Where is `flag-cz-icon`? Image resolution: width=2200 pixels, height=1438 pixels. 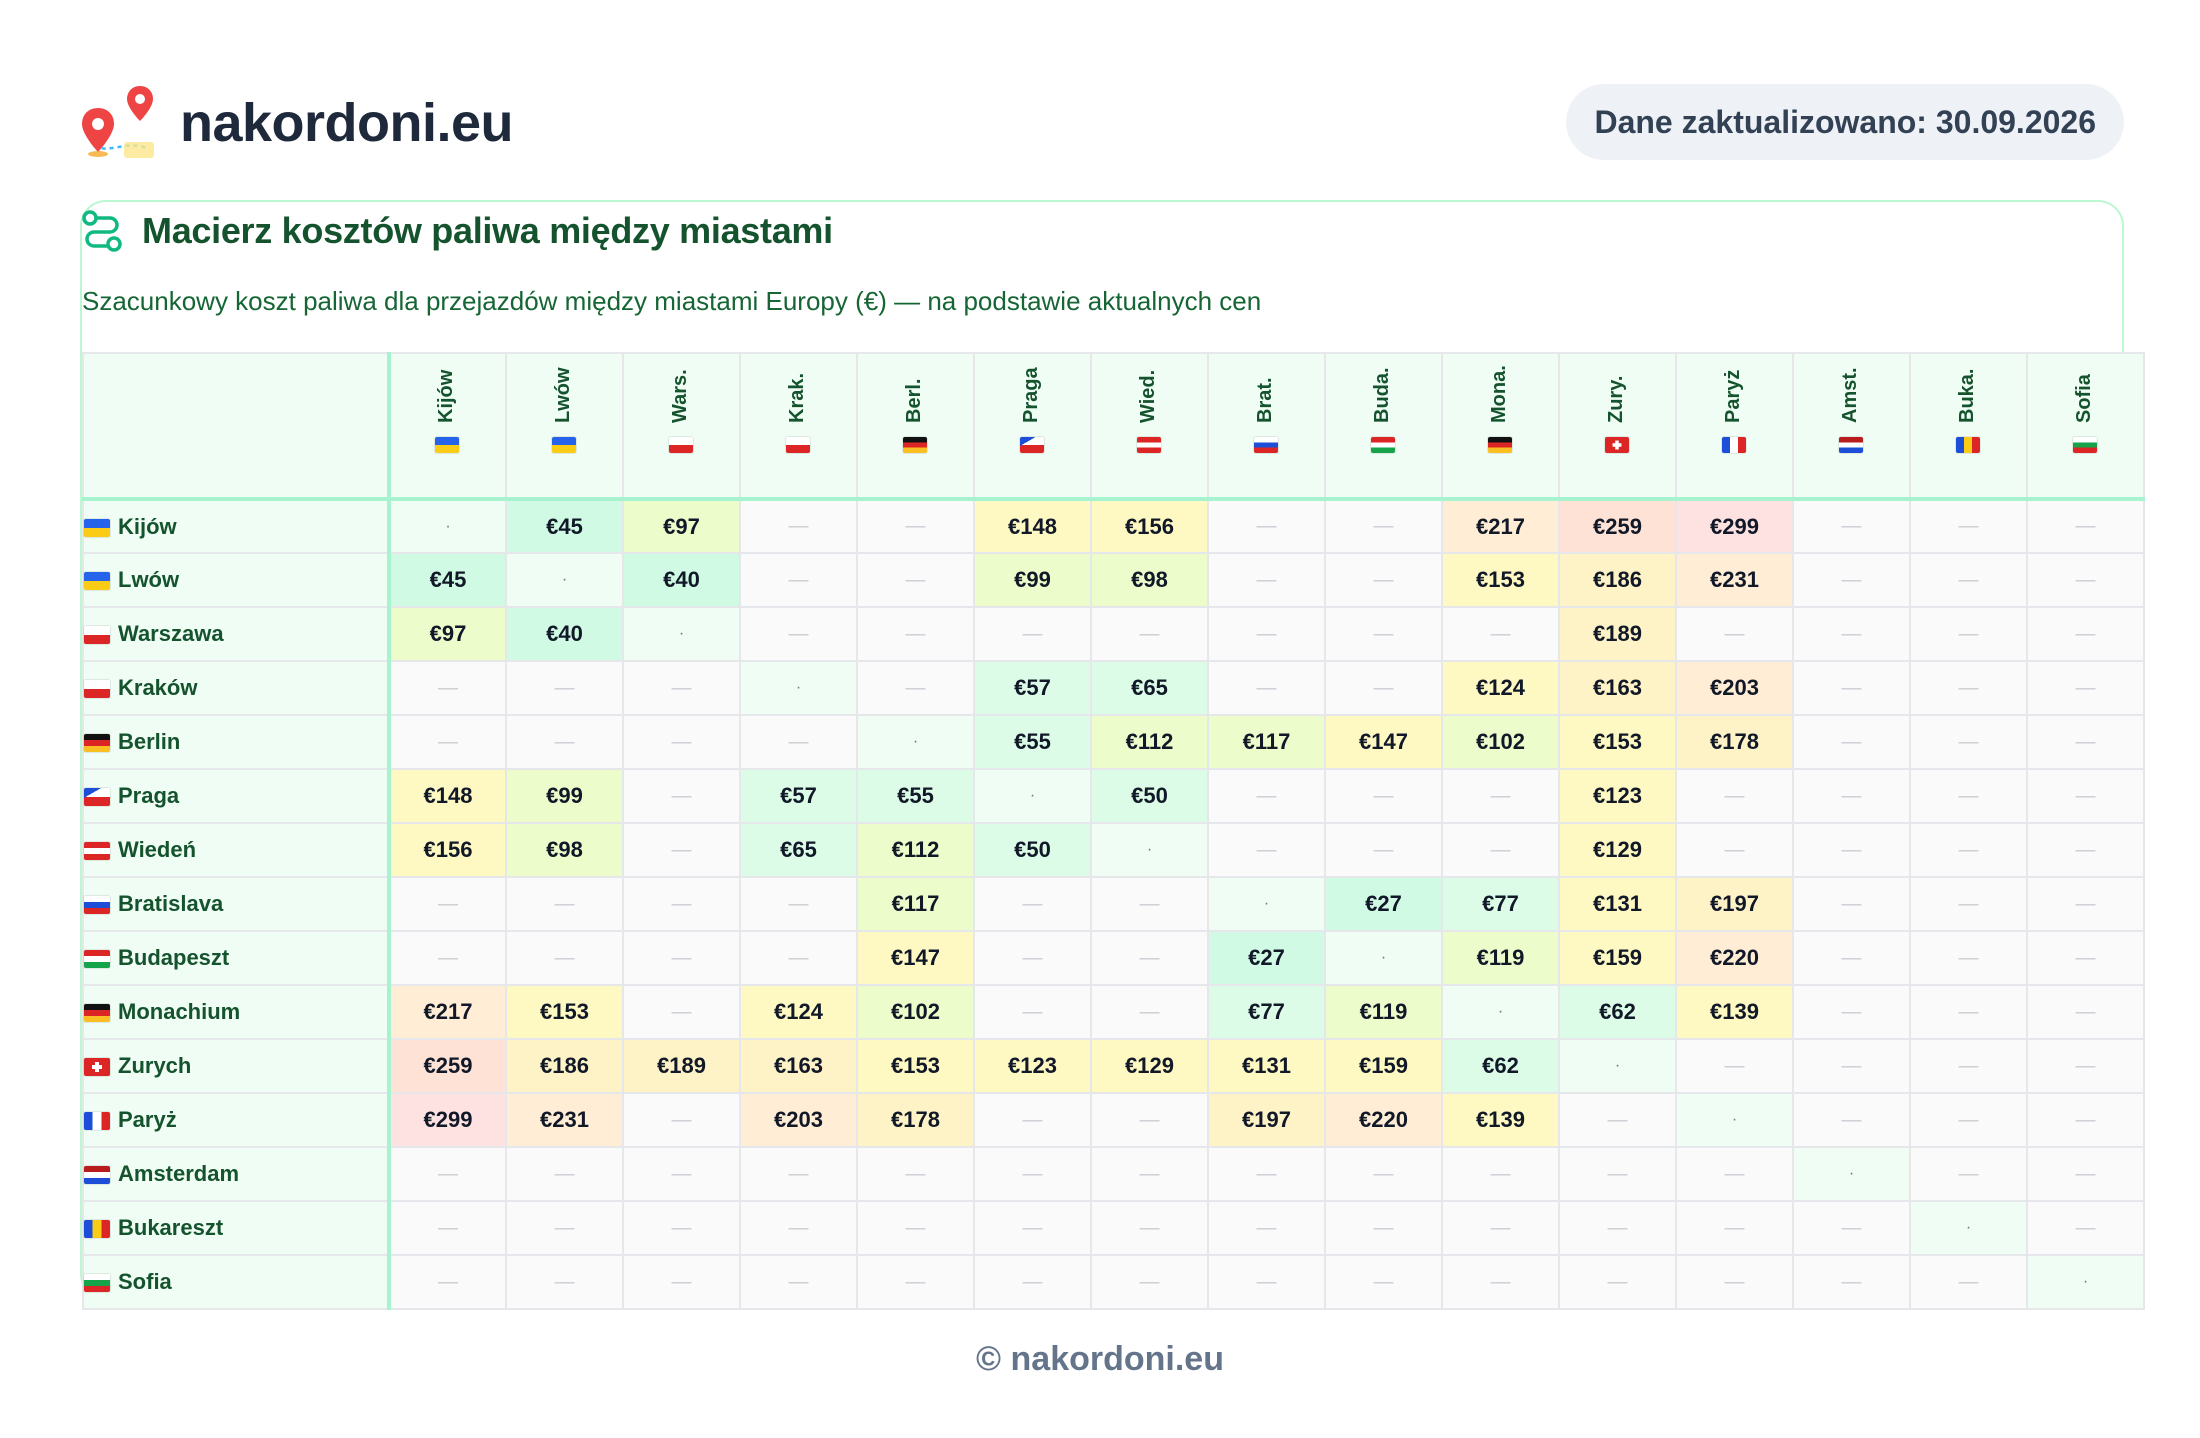 flag-cz-icon is located at coordinates (97, 797).